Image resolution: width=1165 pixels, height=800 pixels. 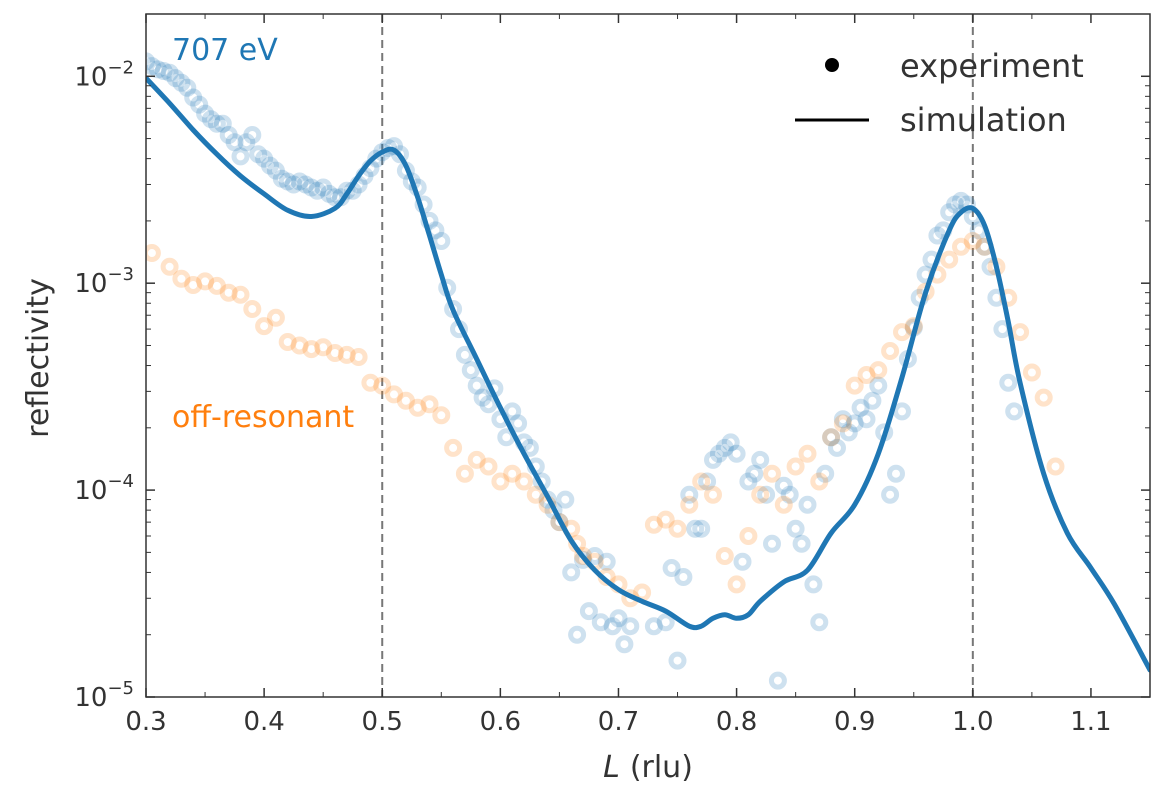 What do you see at coordinates (939, 93) in the screenshot?
I see `legend: experiment simulation` at bounding box center [939, 93].